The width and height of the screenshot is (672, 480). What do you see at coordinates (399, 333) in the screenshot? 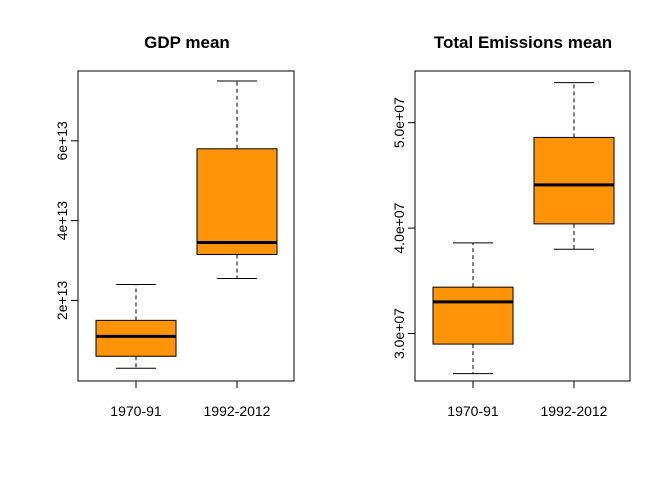
I see `y-tick-label: 3.0e+07` at bounding box center [399, 333].